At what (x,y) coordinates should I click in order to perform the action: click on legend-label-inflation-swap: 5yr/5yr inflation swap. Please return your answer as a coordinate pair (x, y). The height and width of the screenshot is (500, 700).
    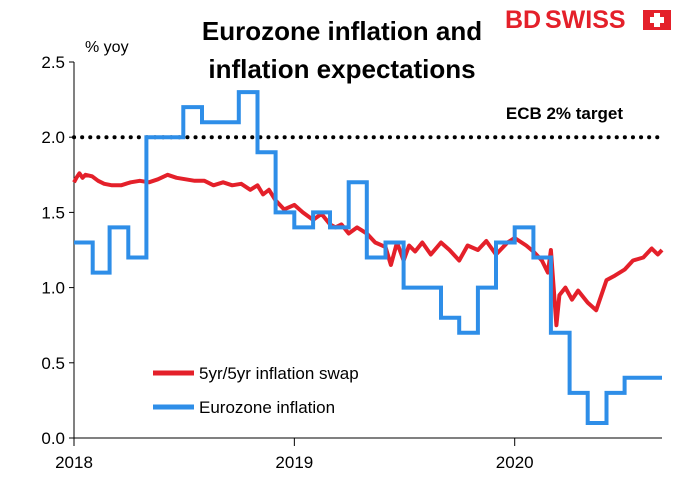
    Looking at the image, I should click on (279, 373).